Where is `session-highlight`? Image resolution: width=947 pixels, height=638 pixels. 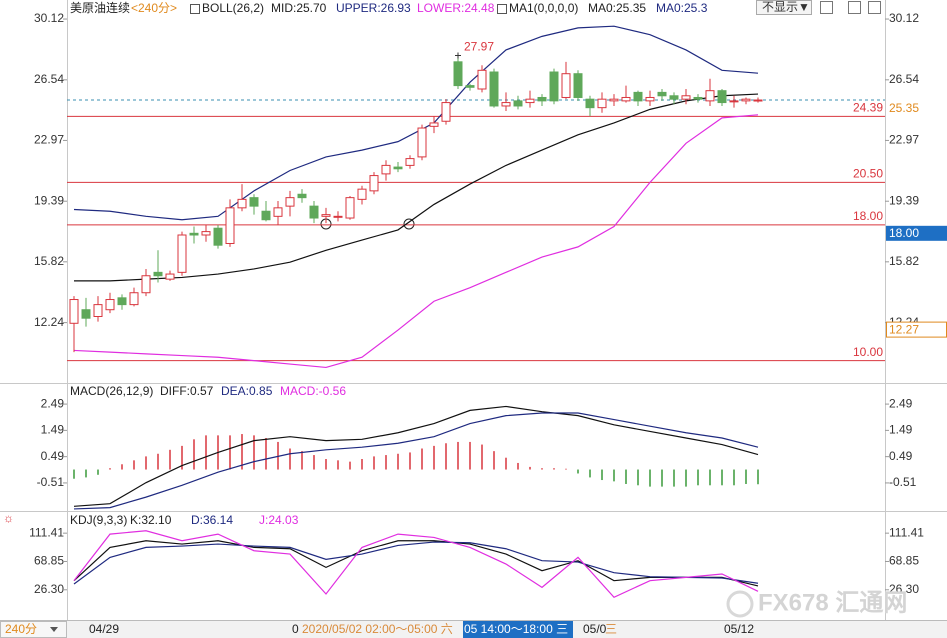
session-highlight is located at coordinates (518, 629).